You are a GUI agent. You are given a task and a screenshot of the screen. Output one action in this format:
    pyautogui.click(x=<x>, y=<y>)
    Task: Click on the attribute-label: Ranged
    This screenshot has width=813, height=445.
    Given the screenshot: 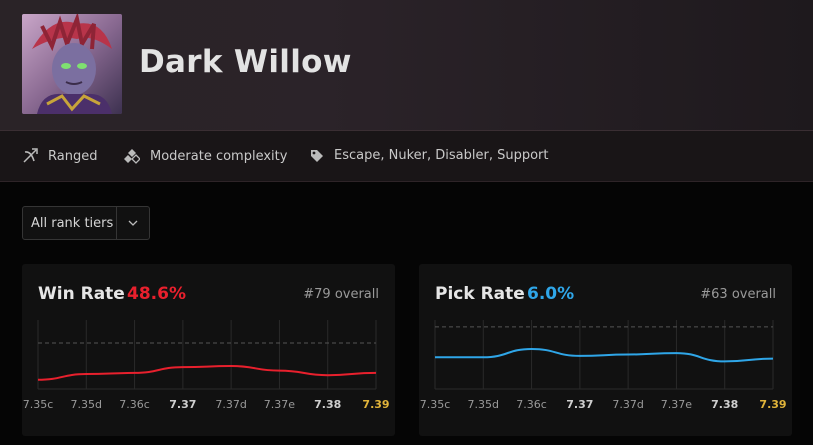 What is the action you would take?
    pyautogui.click(x=73, y=156)
    